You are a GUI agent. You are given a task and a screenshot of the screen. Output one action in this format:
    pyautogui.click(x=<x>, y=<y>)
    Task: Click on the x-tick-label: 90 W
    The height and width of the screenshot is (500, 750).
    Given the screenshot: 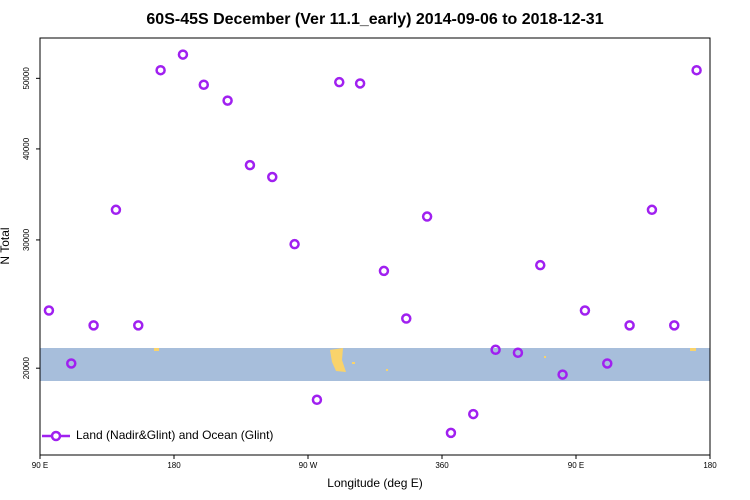 What is the action you would take?
    pyautogui.click(x=308, y=465)
    